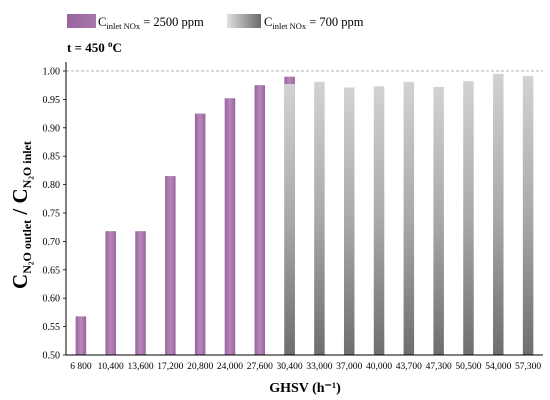 The width and height of the screenshot is (550, 400). I want to click on legend-label-2500: Cinlet NOx = 2500 ppm, so click(151, 23).